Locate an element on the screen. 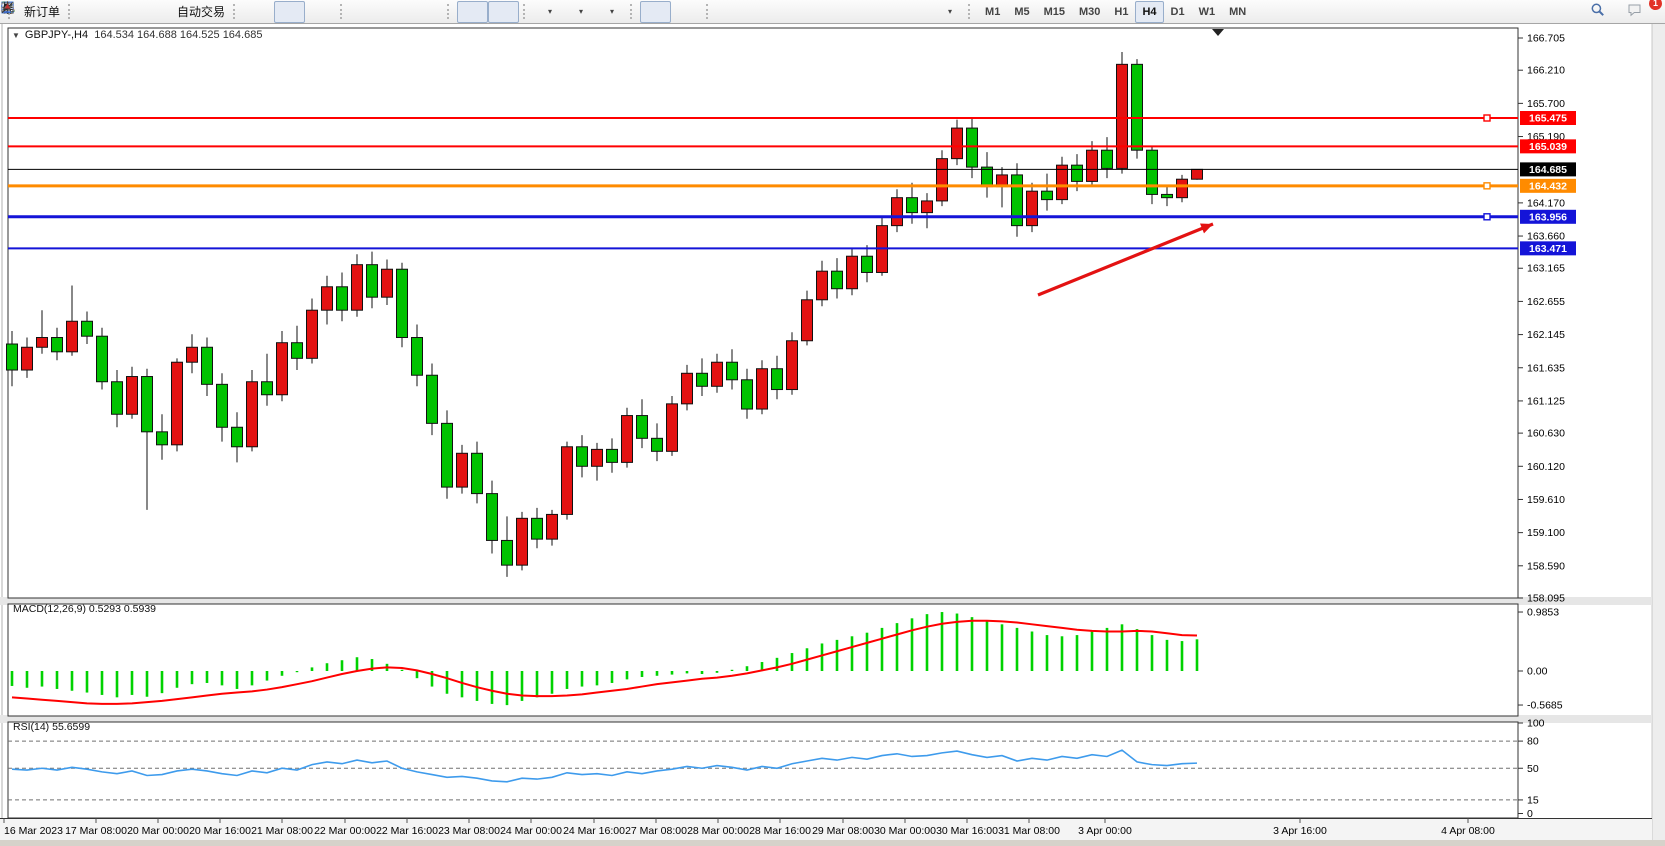 The height and width of the screenshot is (846, 1665). timeframe-h1: H1 is located at coordinates (1121, 11).